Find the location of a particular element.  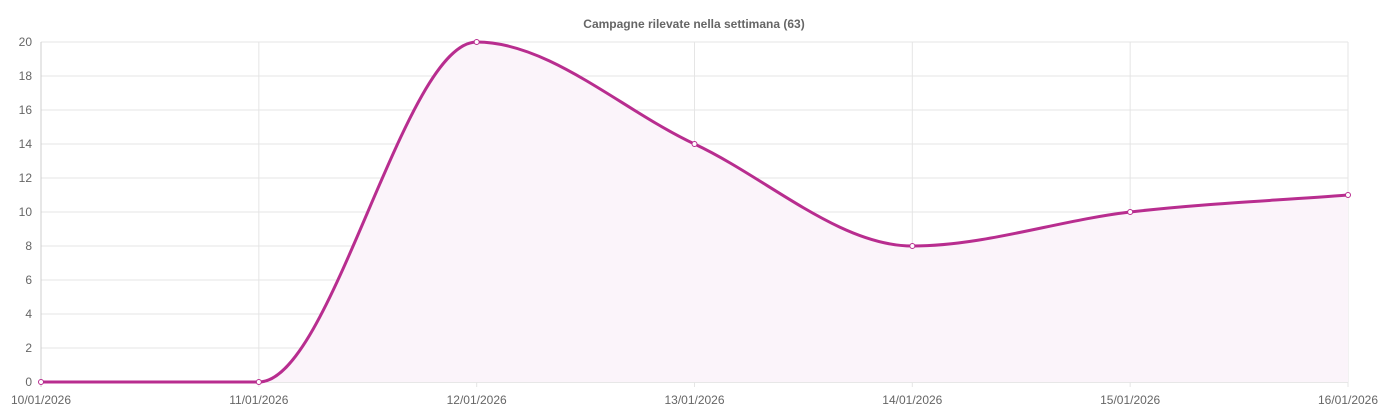

y-tick-label: 16 is located at coordinates (26, 110).